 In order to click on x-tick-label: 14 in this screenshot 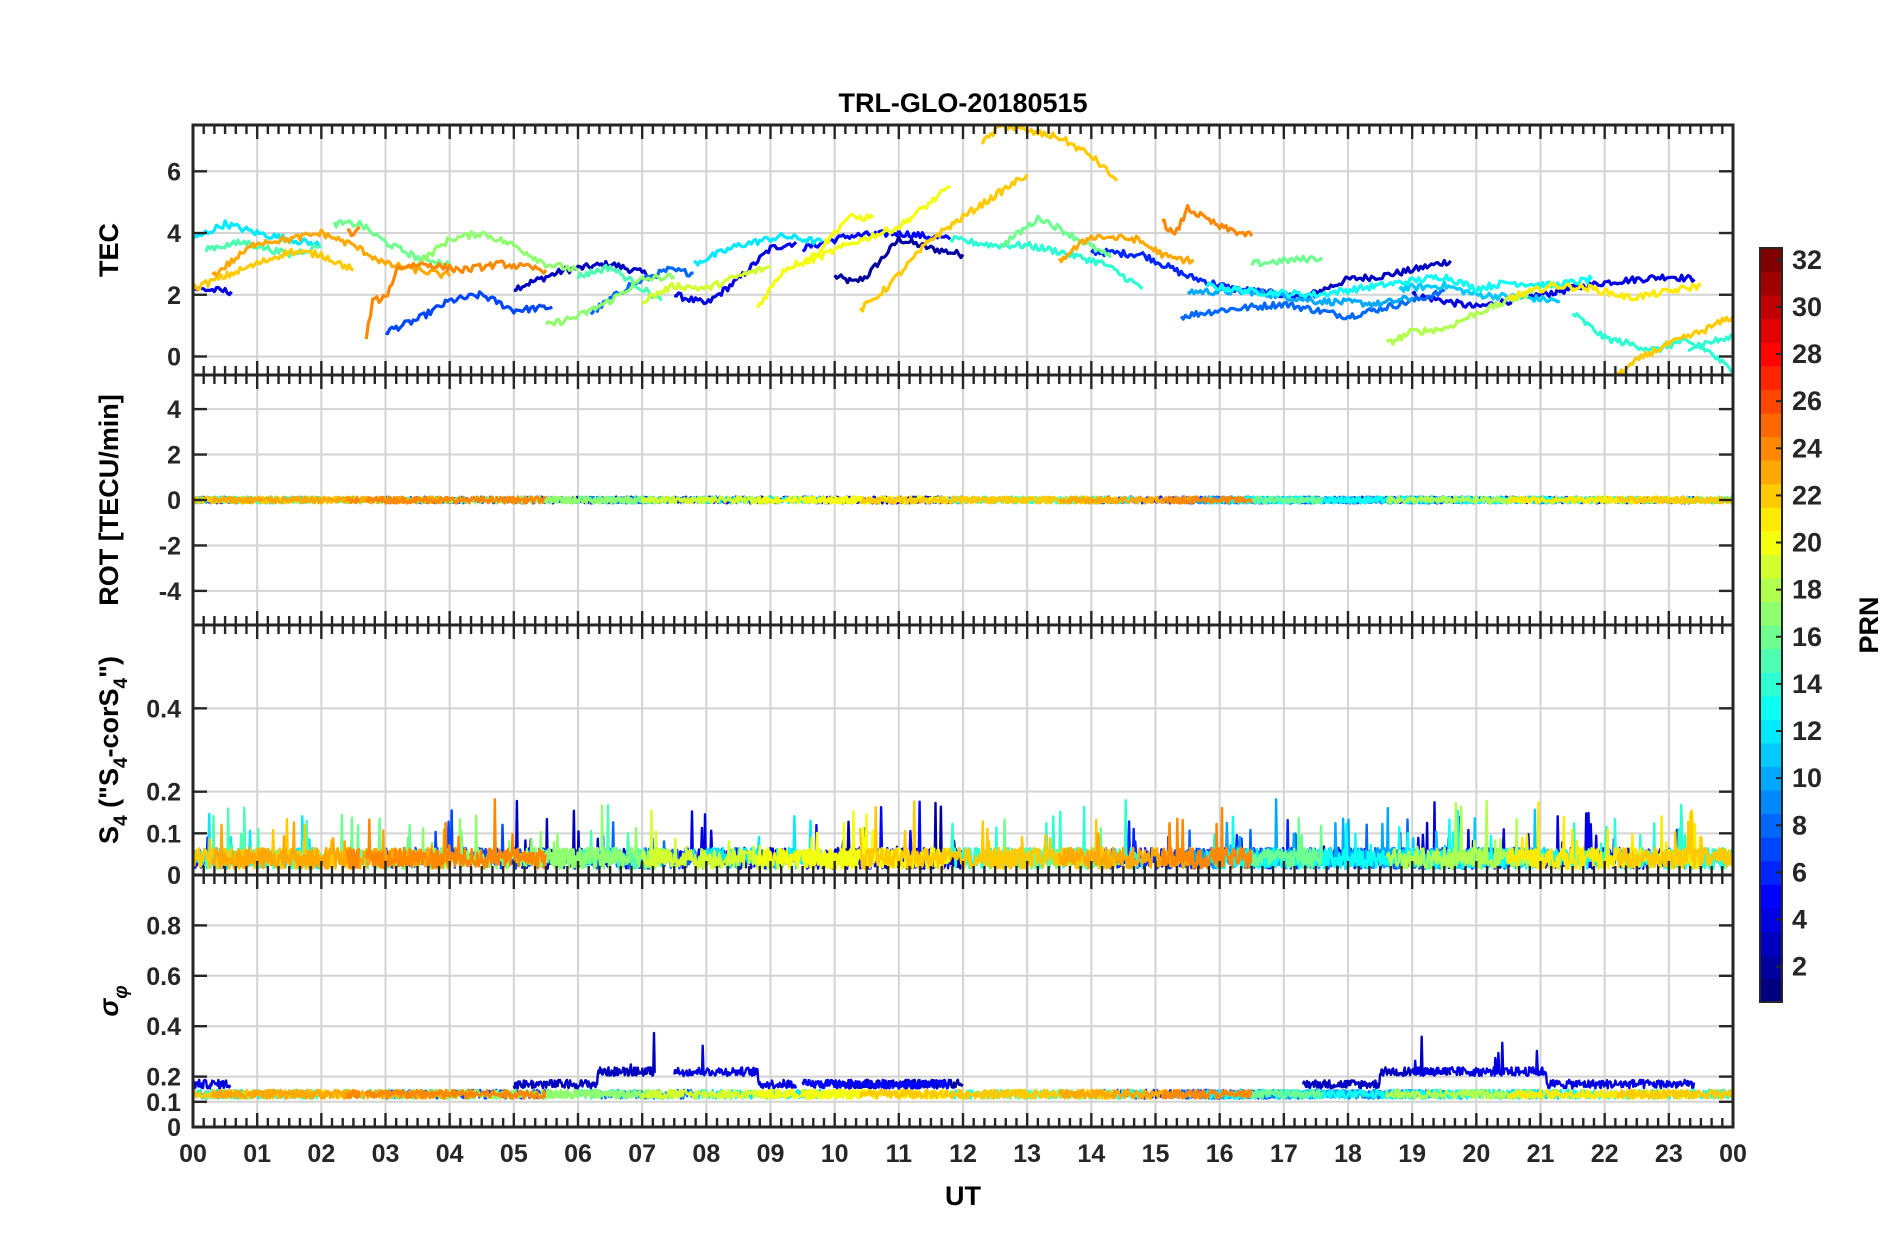, I will do `click(1091, 1154)`.